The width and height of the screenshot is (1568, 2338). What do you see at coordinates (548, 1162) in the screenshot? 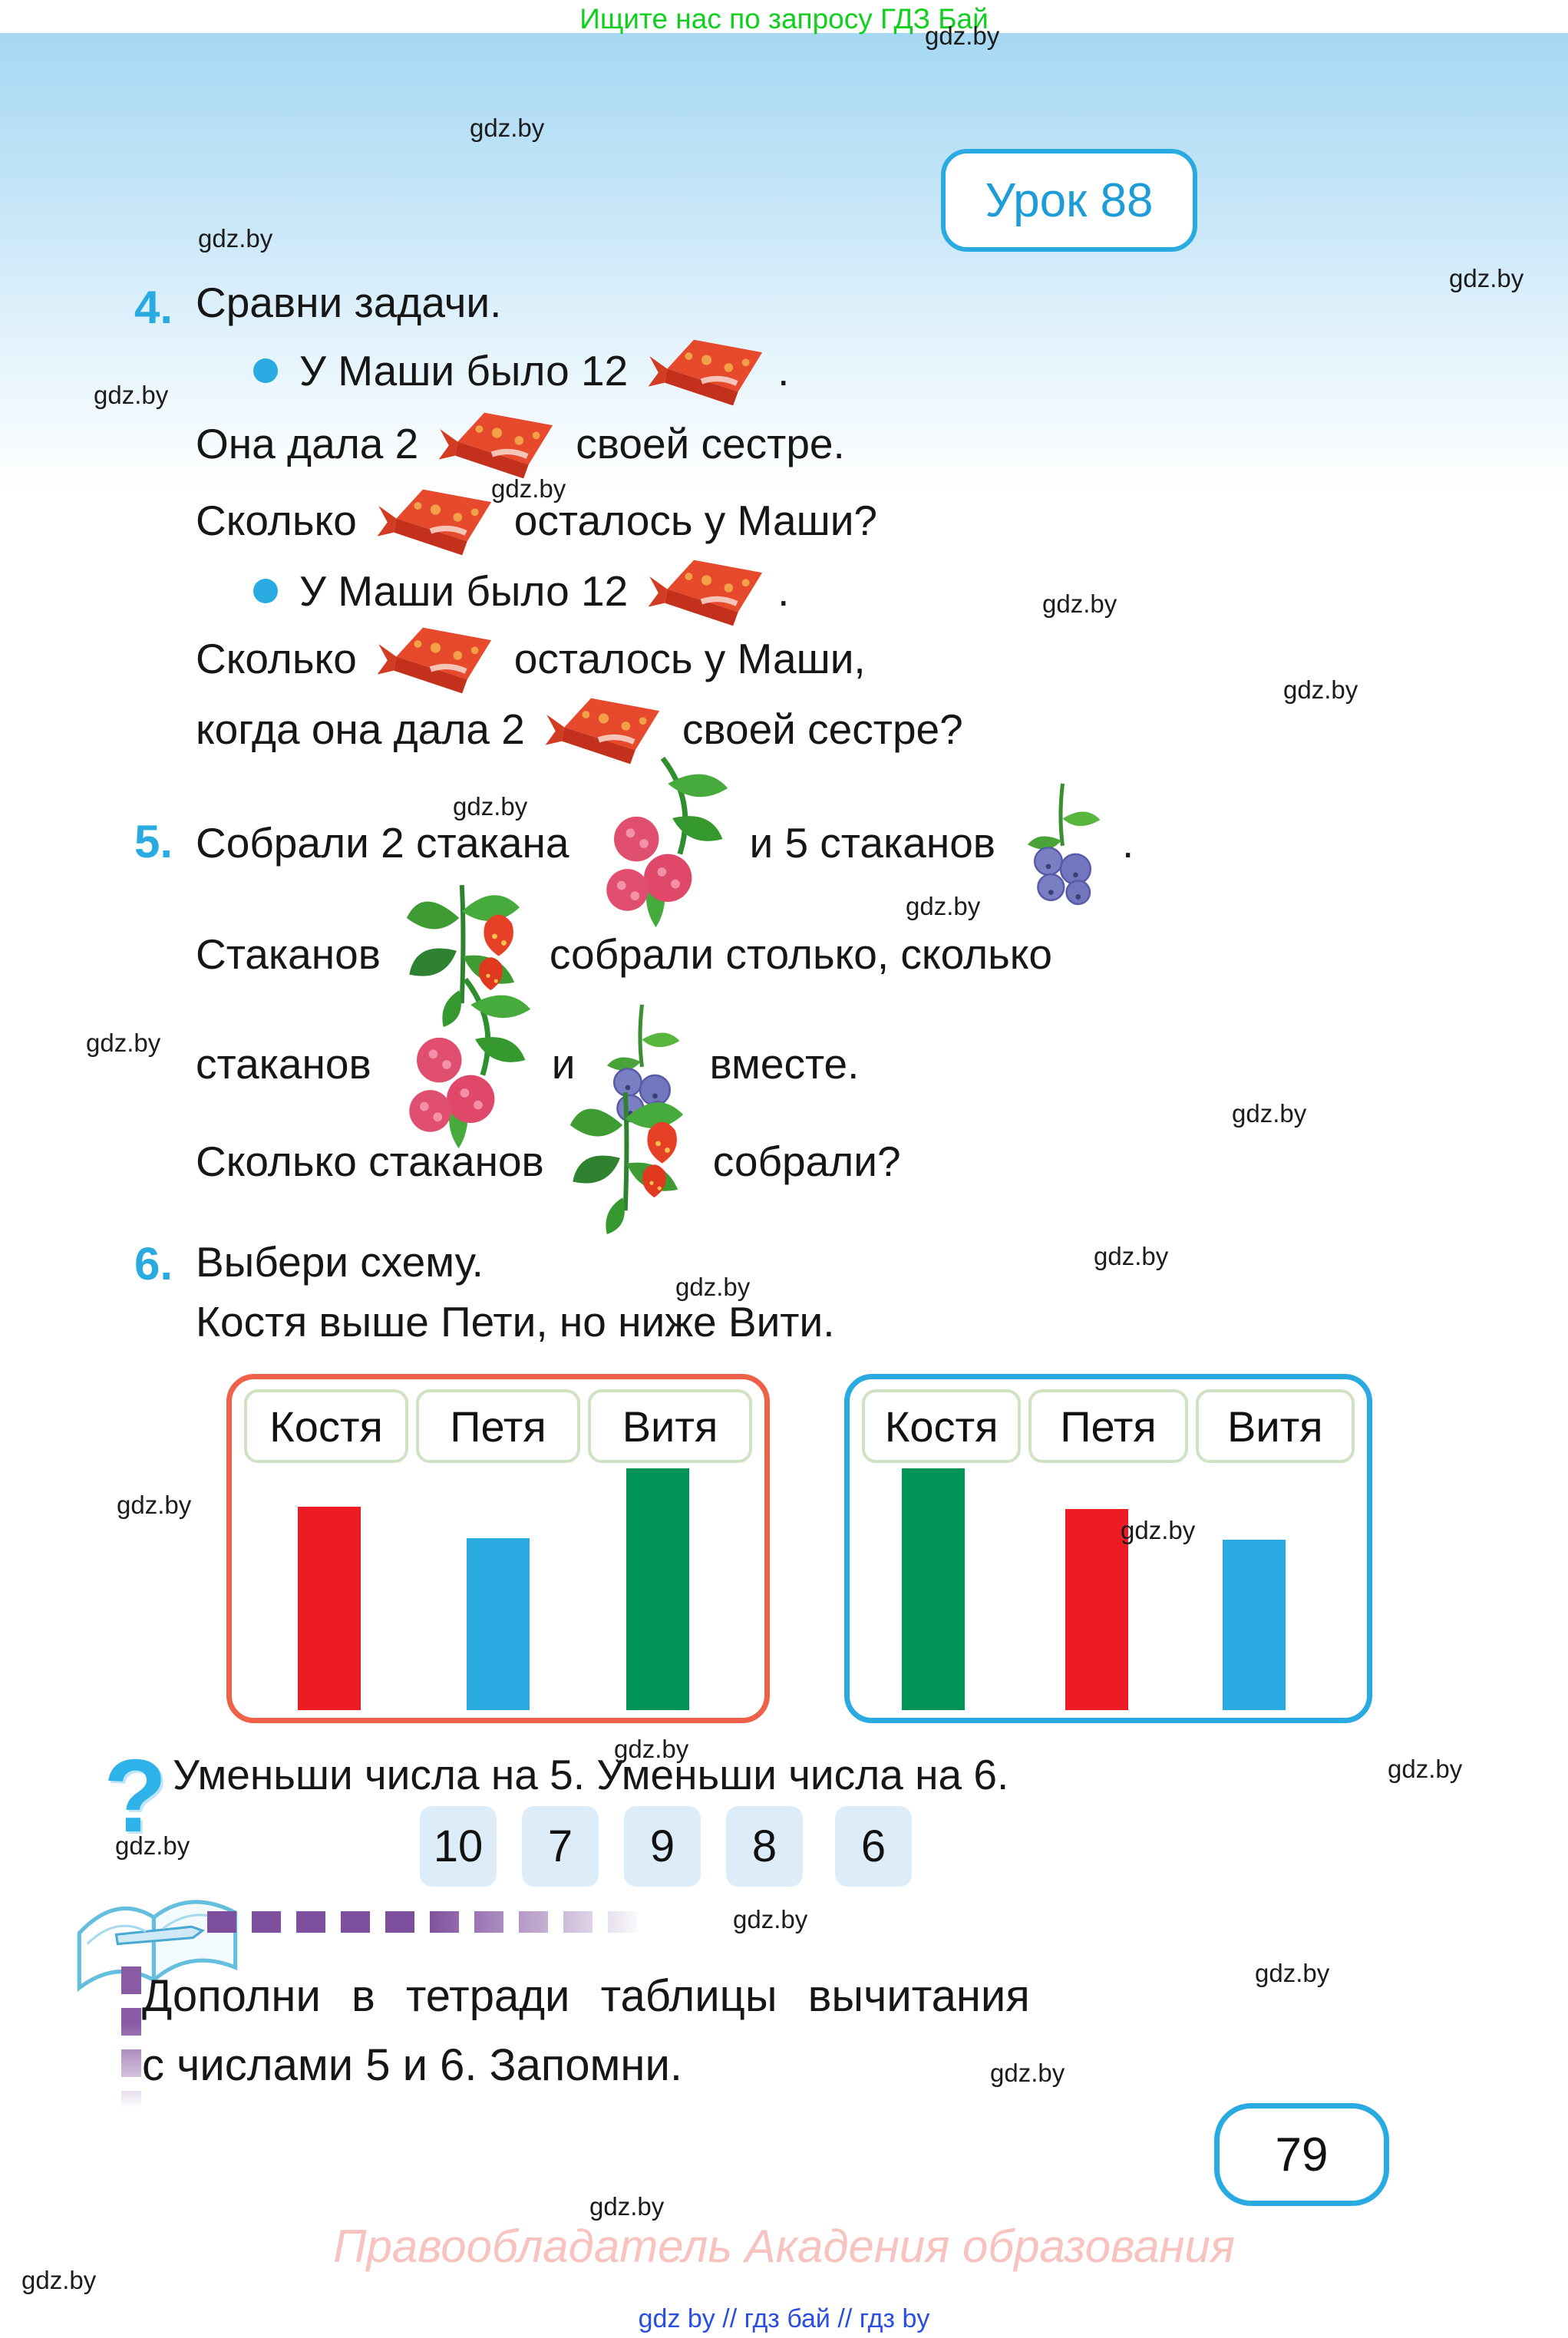
I see `task5-line4: Сколько стаканов собрали?` at bounding box center [548, 1162].